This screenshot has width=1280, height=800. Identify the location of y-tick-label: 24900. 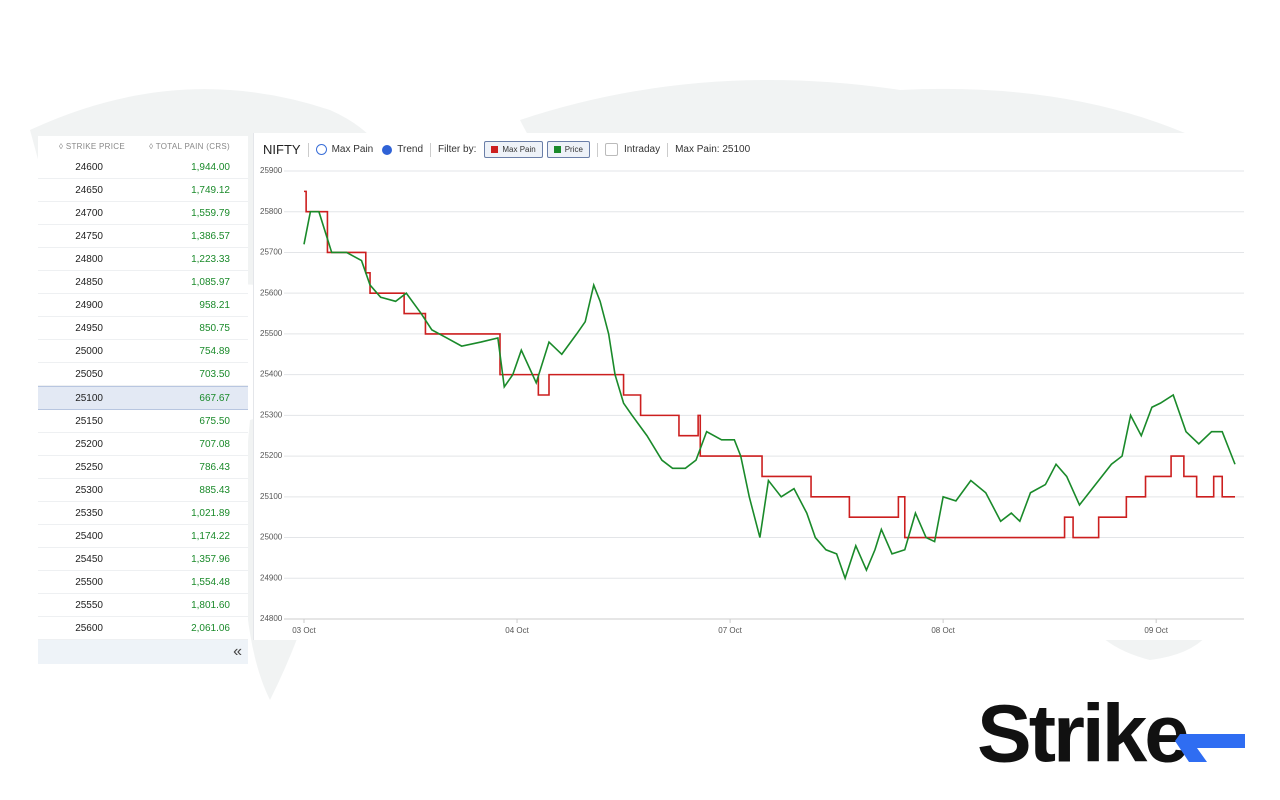
(271, 577).